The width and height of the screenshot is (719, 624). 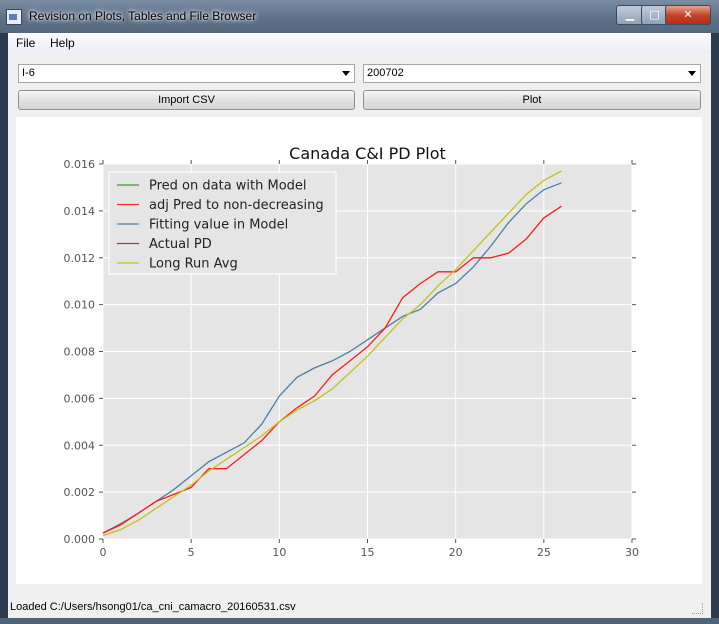 What do you see at coordinates (359, 43) in the screenshot?
I see `menu-bar: File Help` at bounding box center [359, 43].